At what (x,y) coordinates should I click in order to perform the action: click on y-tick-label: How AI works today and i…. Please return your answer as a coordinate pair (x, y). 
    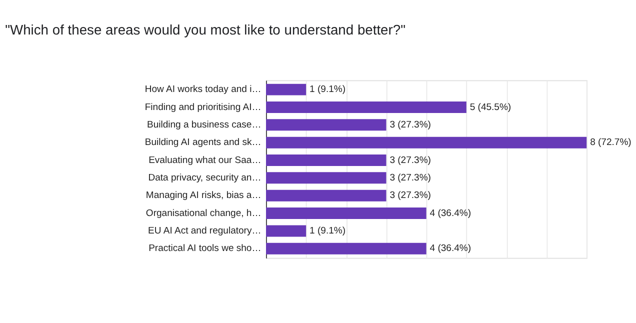
    Looking at the image, I should click on (203, 90).